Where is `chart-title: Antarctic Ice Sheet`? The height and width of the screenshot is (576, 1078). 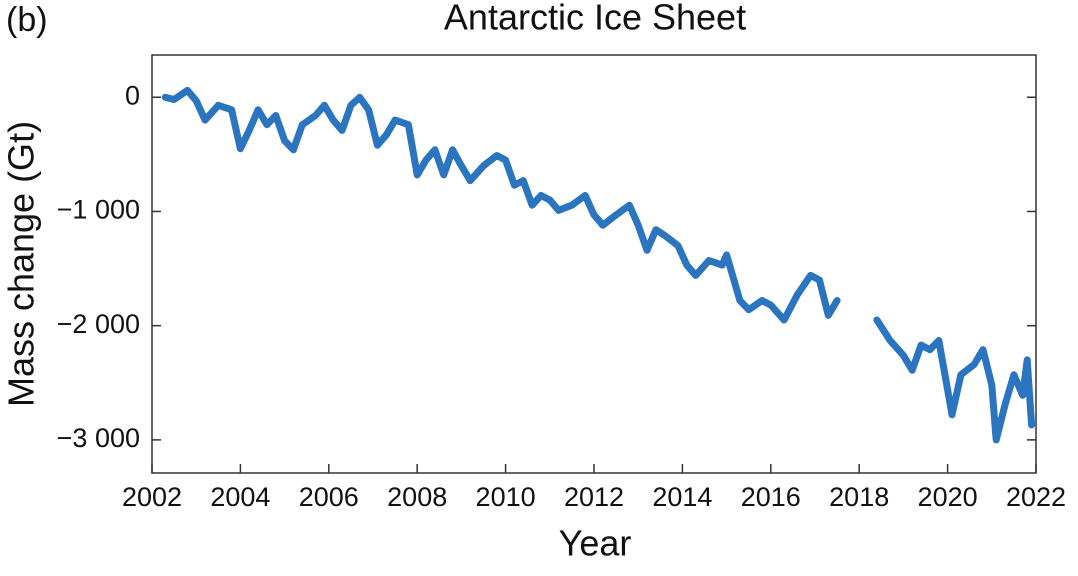 chart-title: Antarctic Ice Sheet is located at coordinates (595, 19).